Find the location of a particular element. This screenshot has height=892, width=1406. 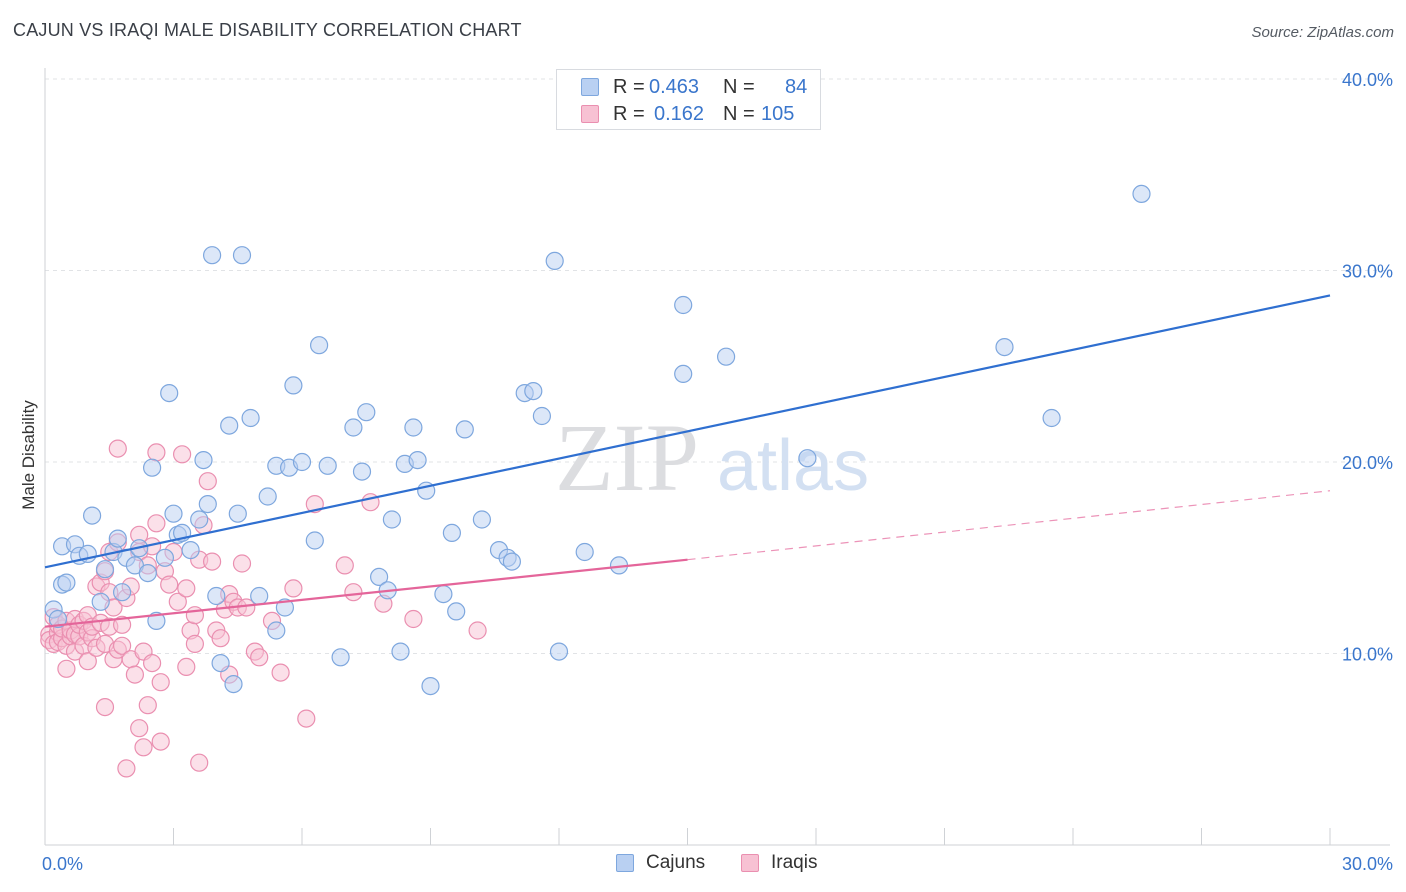

n-value: 105 is located at coordinates (778, 114).